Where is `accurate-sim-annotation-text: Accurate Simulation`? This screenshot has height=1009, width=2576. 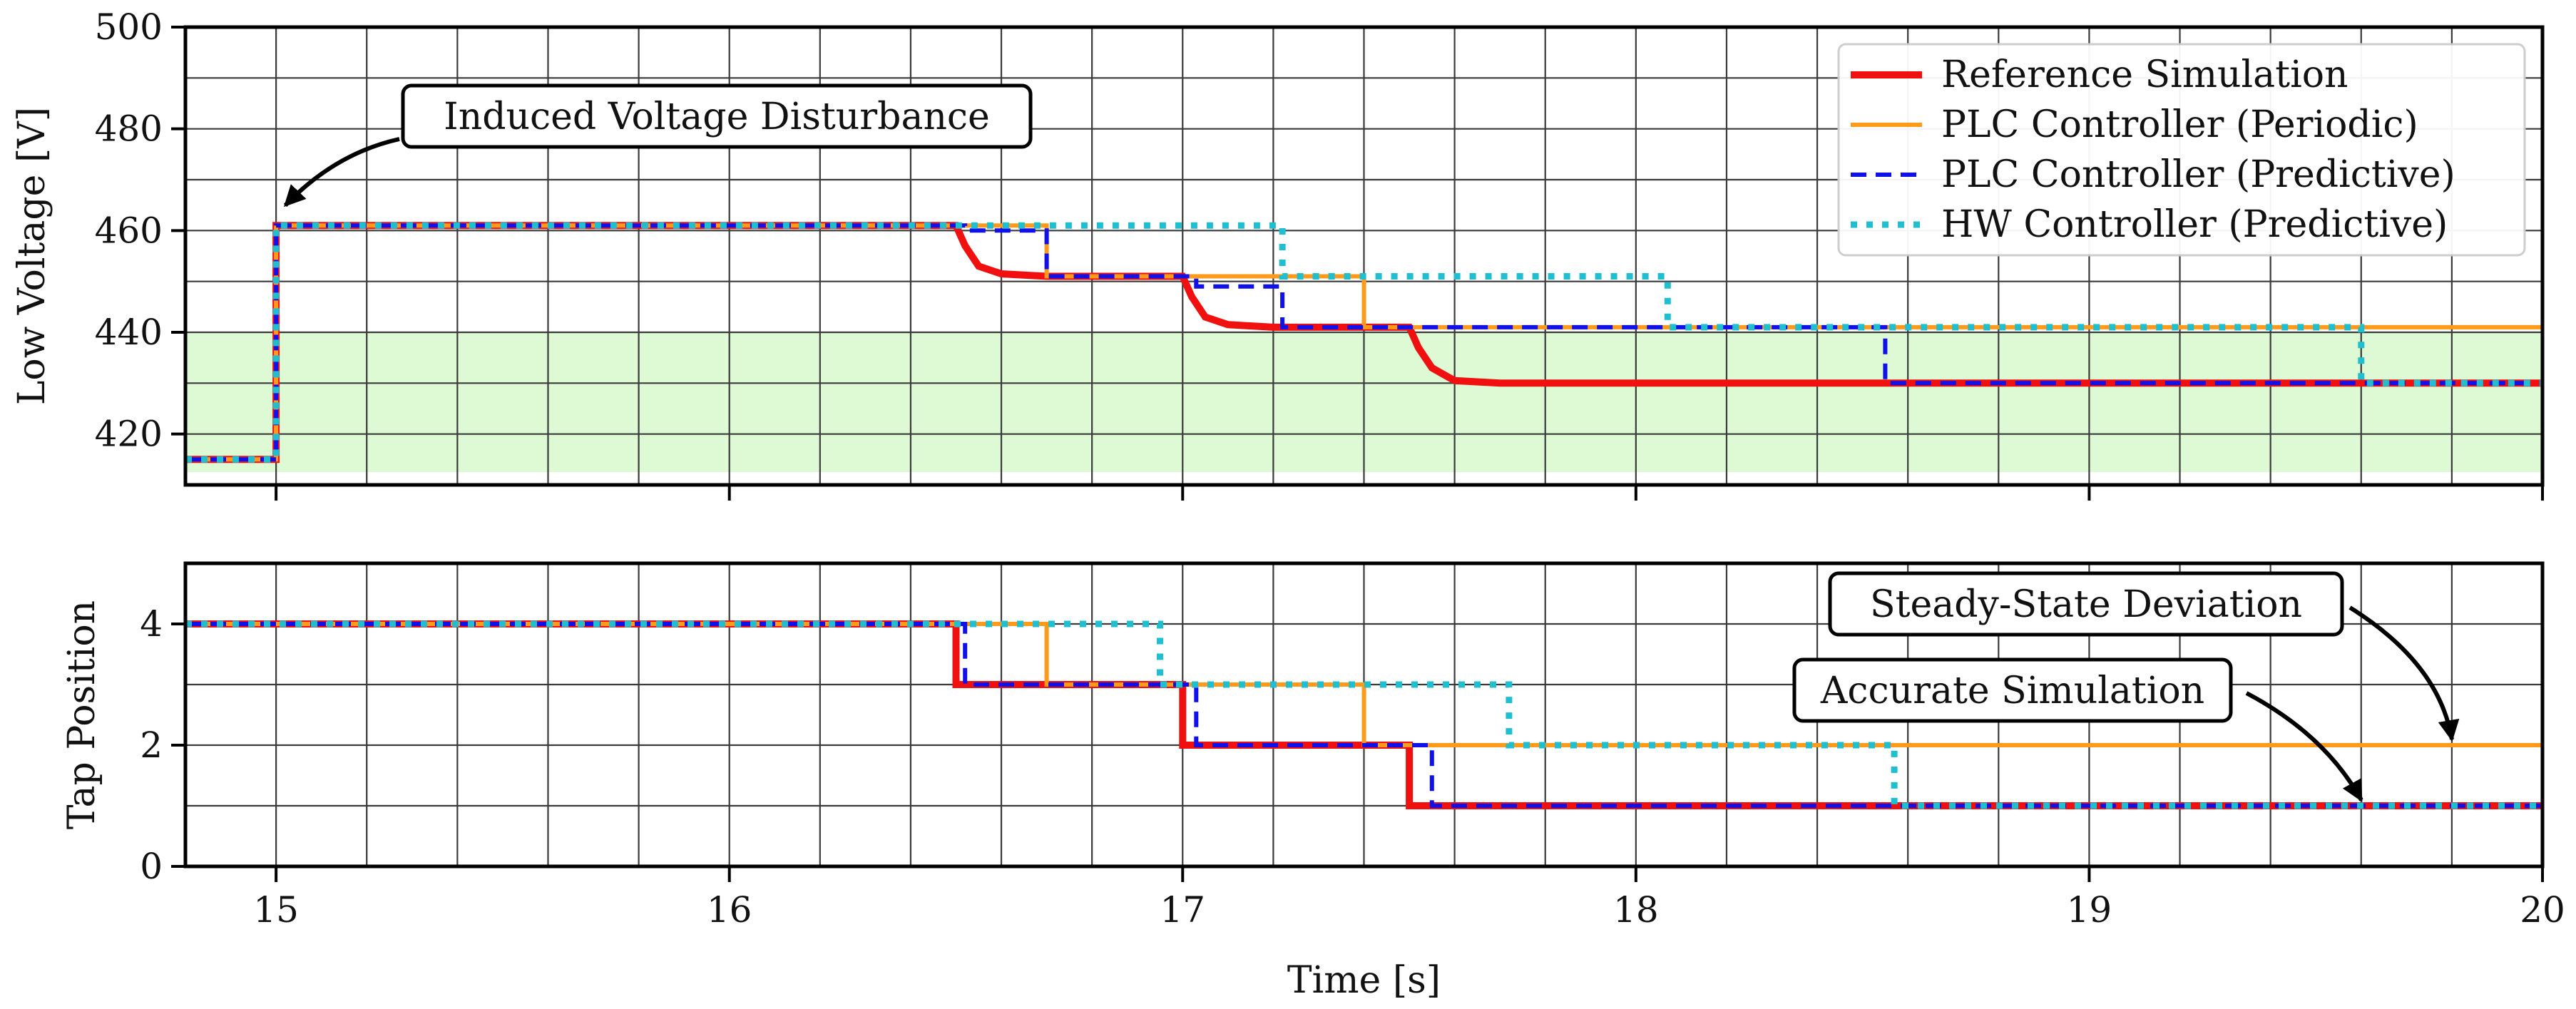 accurate-sim-annotation-text: Accurate Simulation is located at coordinates (2012, 691).